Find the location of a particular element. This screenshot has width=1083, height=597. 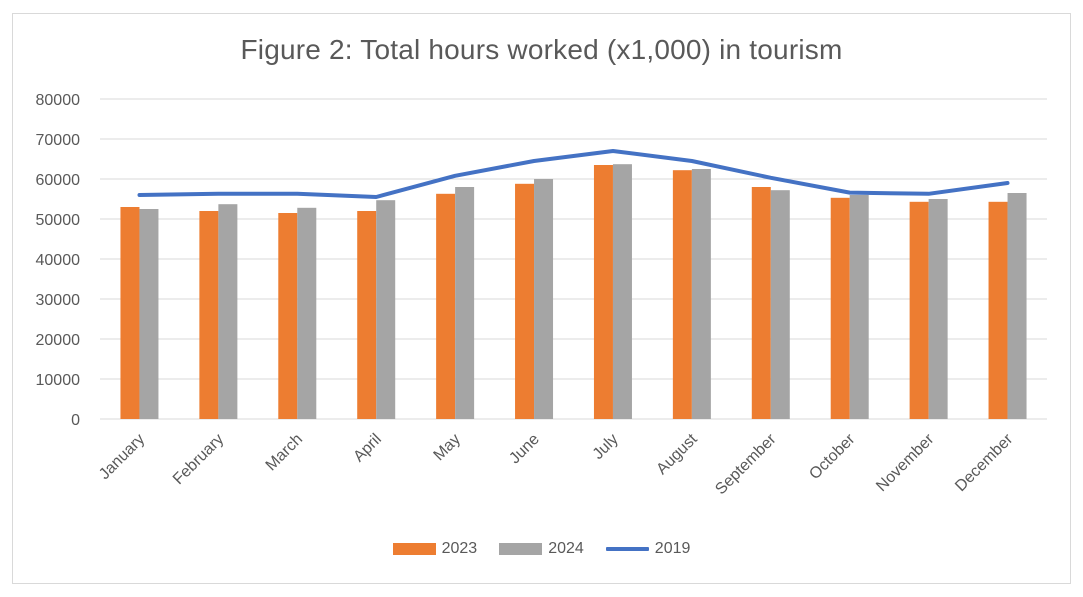

x-tick-label: June is located at coordinates (524, 449).